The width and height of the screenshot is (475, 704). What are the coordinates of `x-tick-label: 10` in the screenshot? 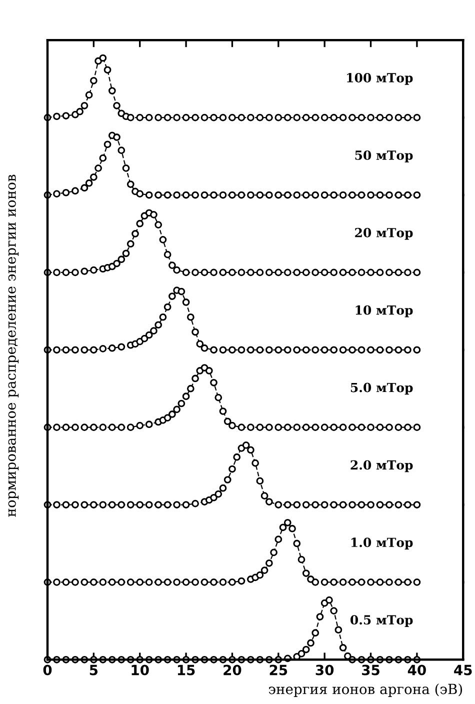 It's located at (140, 670).